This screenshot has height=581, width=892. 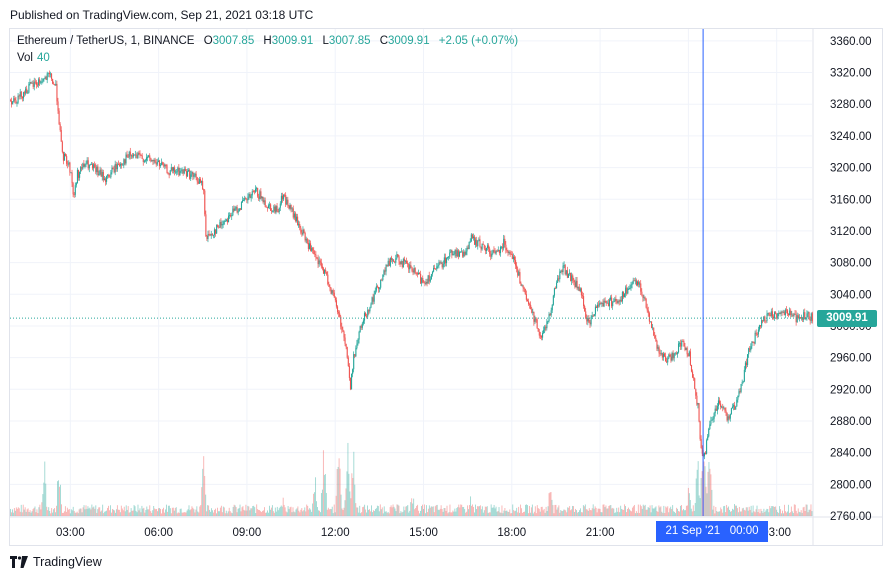 I want to click on legend-symbol: Ethereum / TetherUS, 1, BINANCE, so click(x=106, y=41).